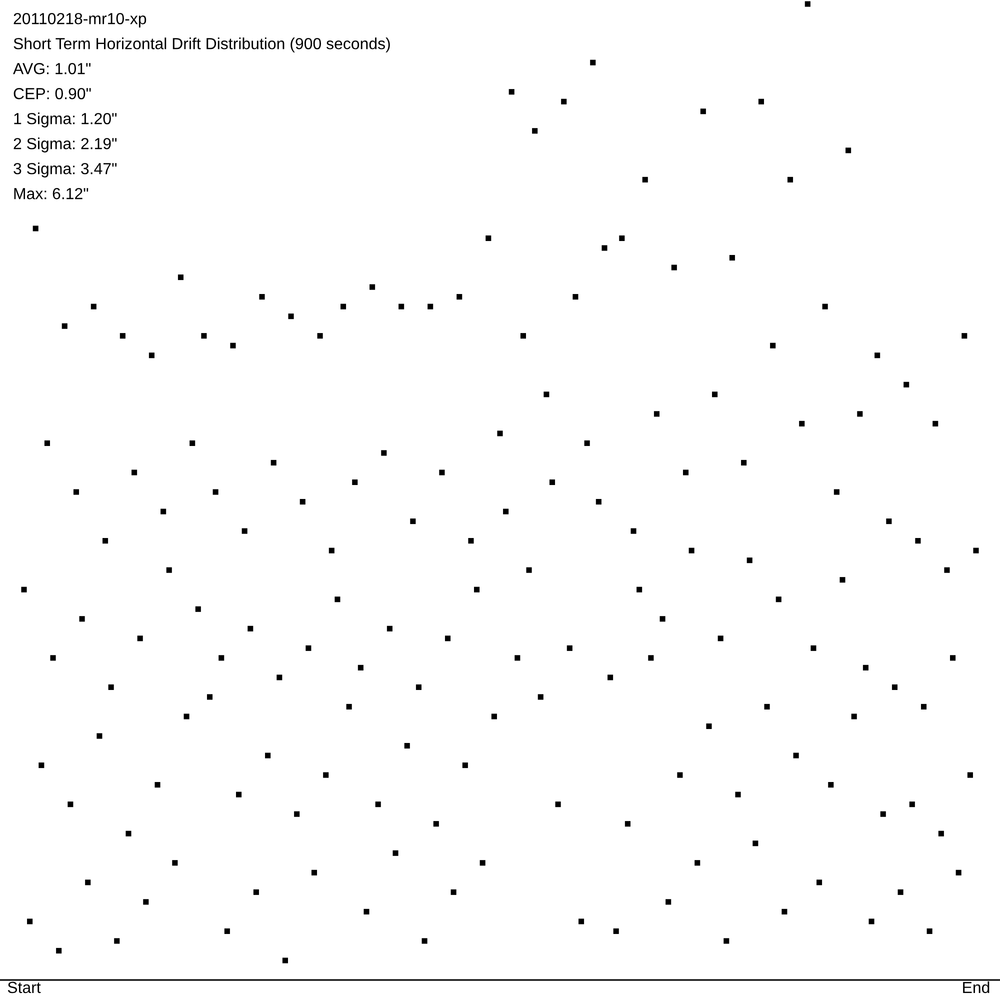  What do you see at coordinates (976, 987) in the screenshot?
I see `x-tick-label: End` at bounding box center [976, 987].